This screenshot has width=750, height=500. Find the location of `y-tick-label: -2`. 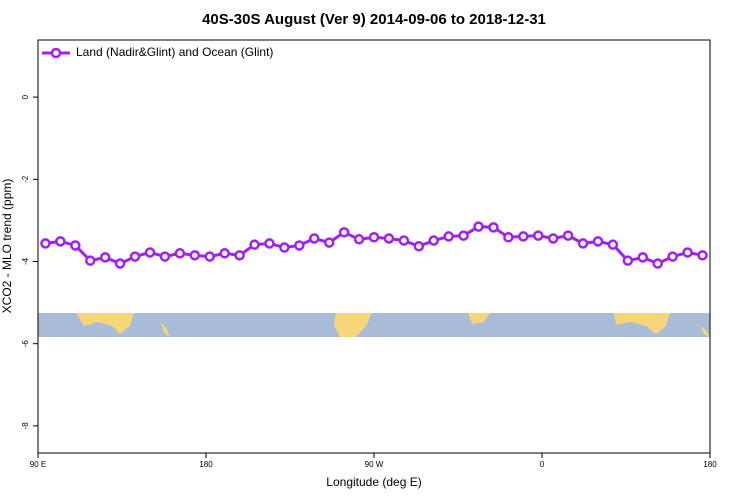

y-tick-label: -2 is located at coordinates (25, 179).